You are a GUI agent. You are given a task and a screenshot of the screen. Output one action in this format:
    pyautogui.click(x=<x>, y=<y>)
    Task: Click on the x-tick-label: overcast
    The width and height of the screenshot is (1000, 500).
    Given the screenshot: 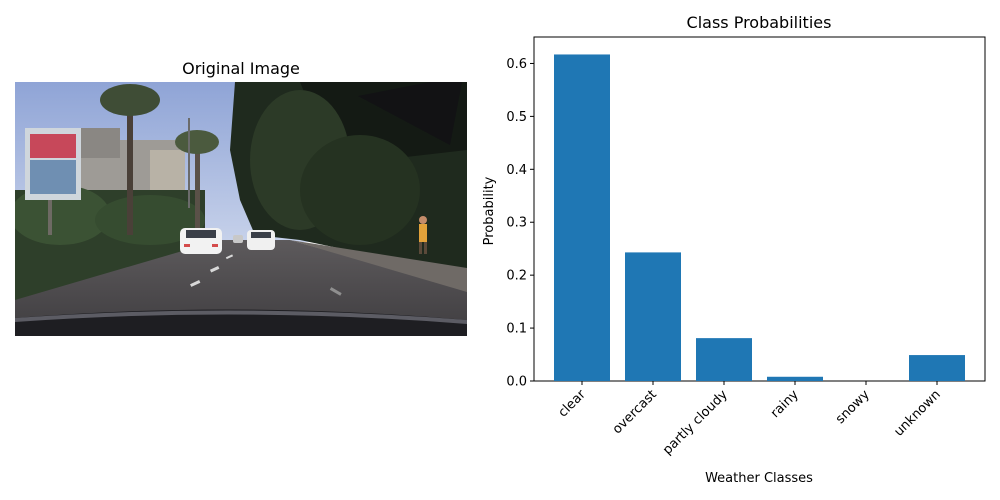 What is the action you would take?
    pyautogui.click(x=635, y=412)
    